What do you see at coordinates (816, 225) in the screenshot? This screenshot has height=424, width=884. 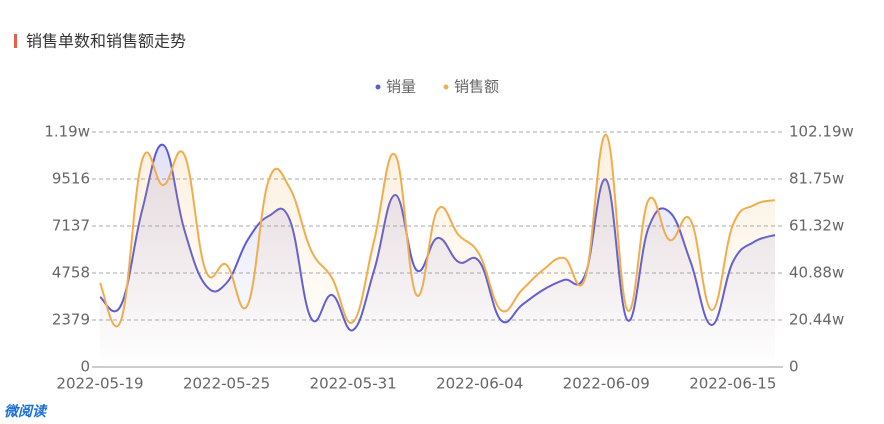 I see `y2-tick-label: 61.32w` at bounding box center [816, 225].